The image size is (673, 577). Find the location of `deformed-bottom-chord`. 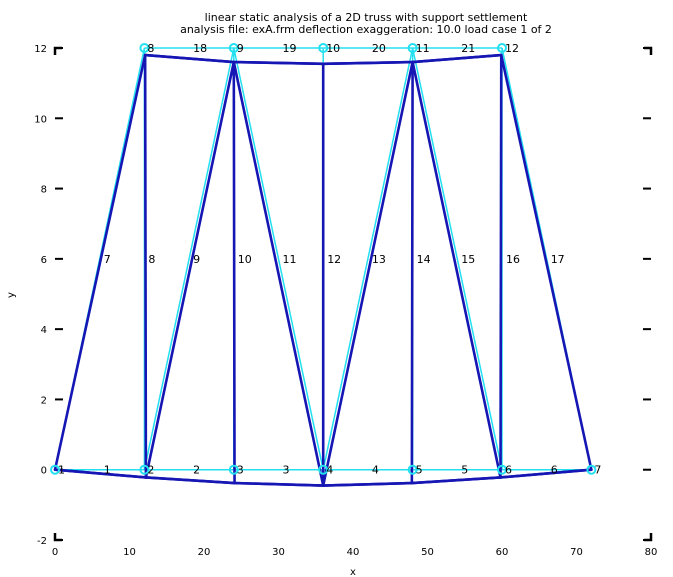

deformed-bottom-chord is located at coordinates (323, 477).